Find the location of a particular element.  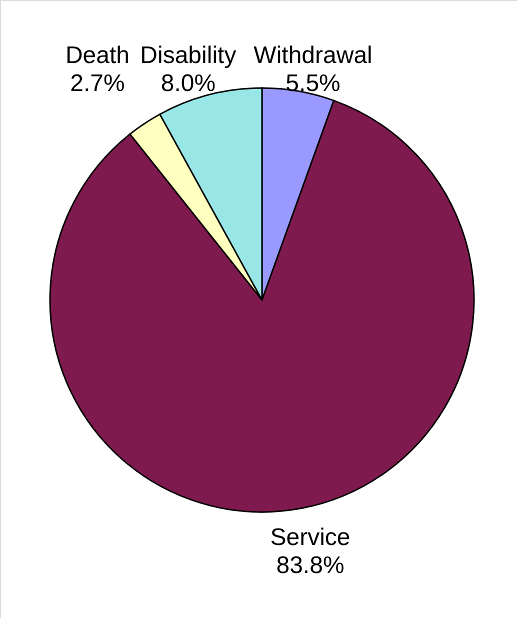

data-label: 5.5% is located at coordinates (313, 83).